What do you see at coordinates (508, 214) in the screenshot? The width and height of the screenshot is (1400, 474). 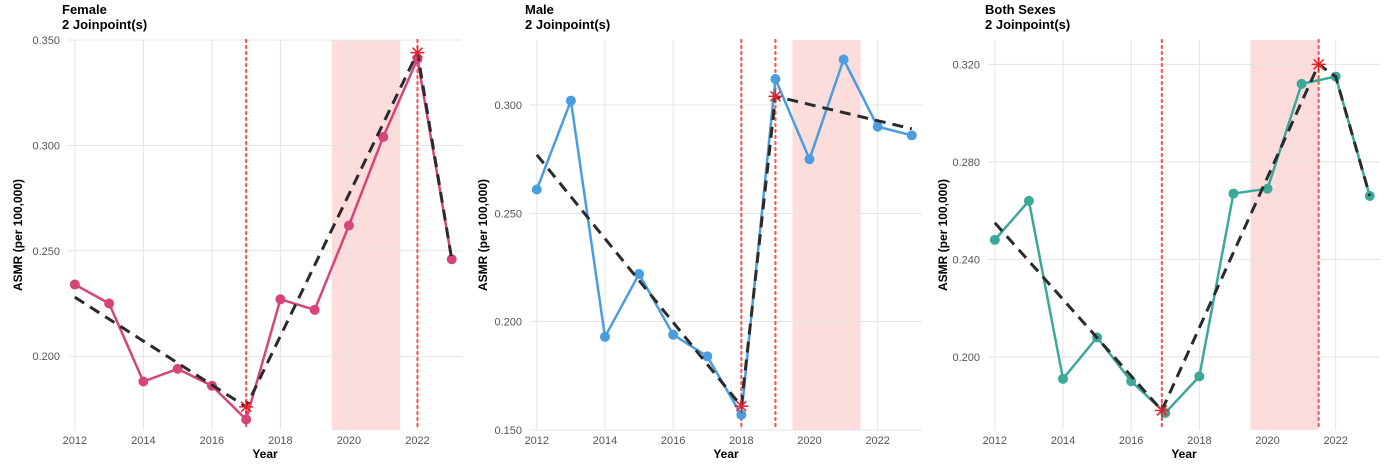 I see `y-tick-label-2: 0.250` at bounding box center [508, 214].